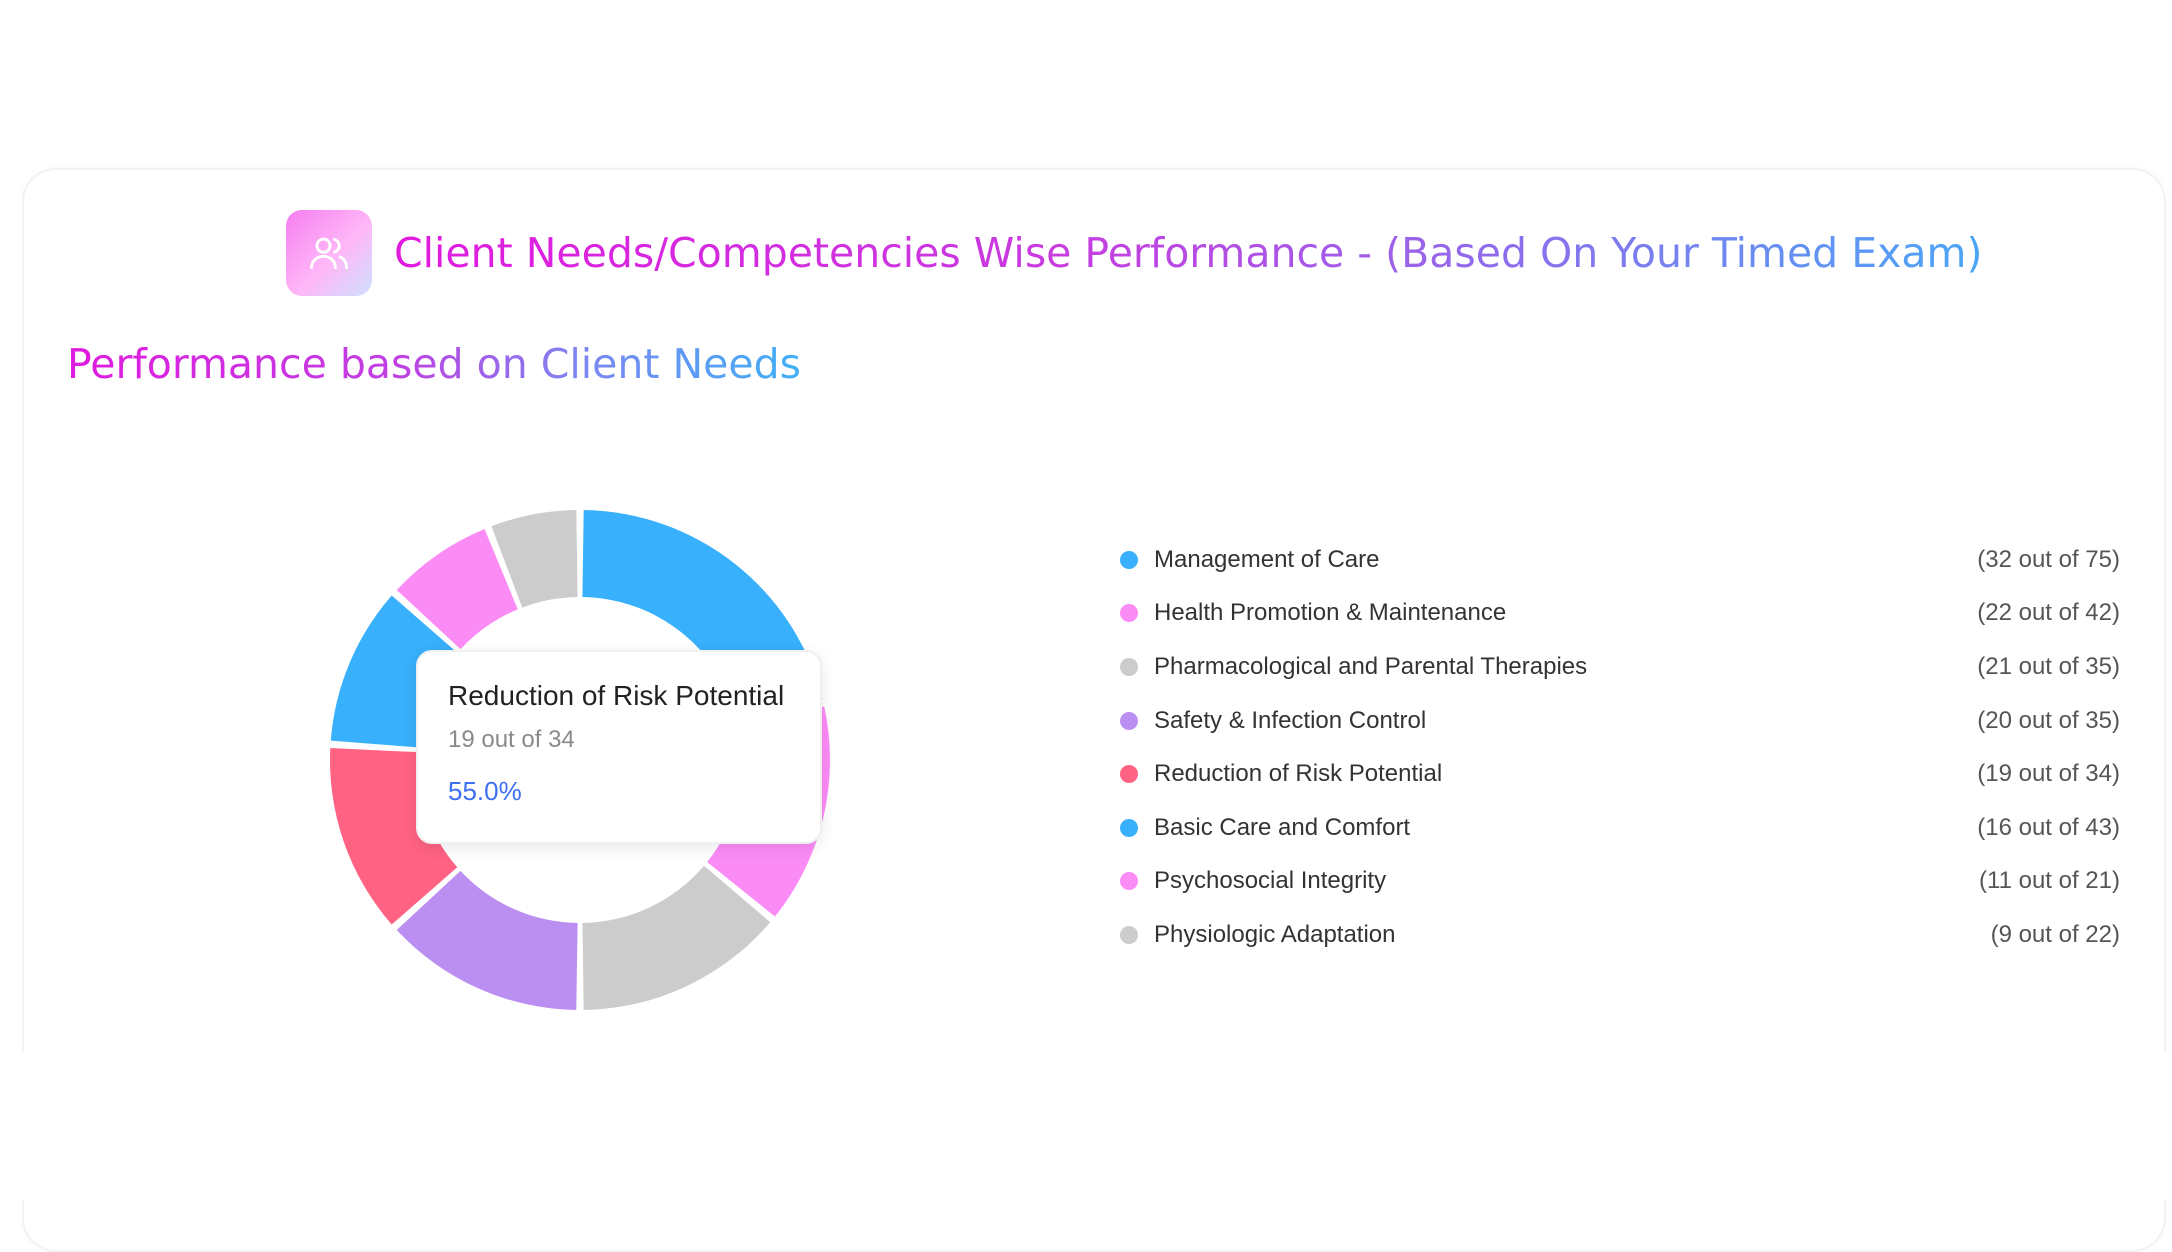 The height and width of the screenshot is (1252, 2172). Describe the element at coordinates (2048, 613) in the screenshot. I see `legend-count: (22 out of 42)` at that location.